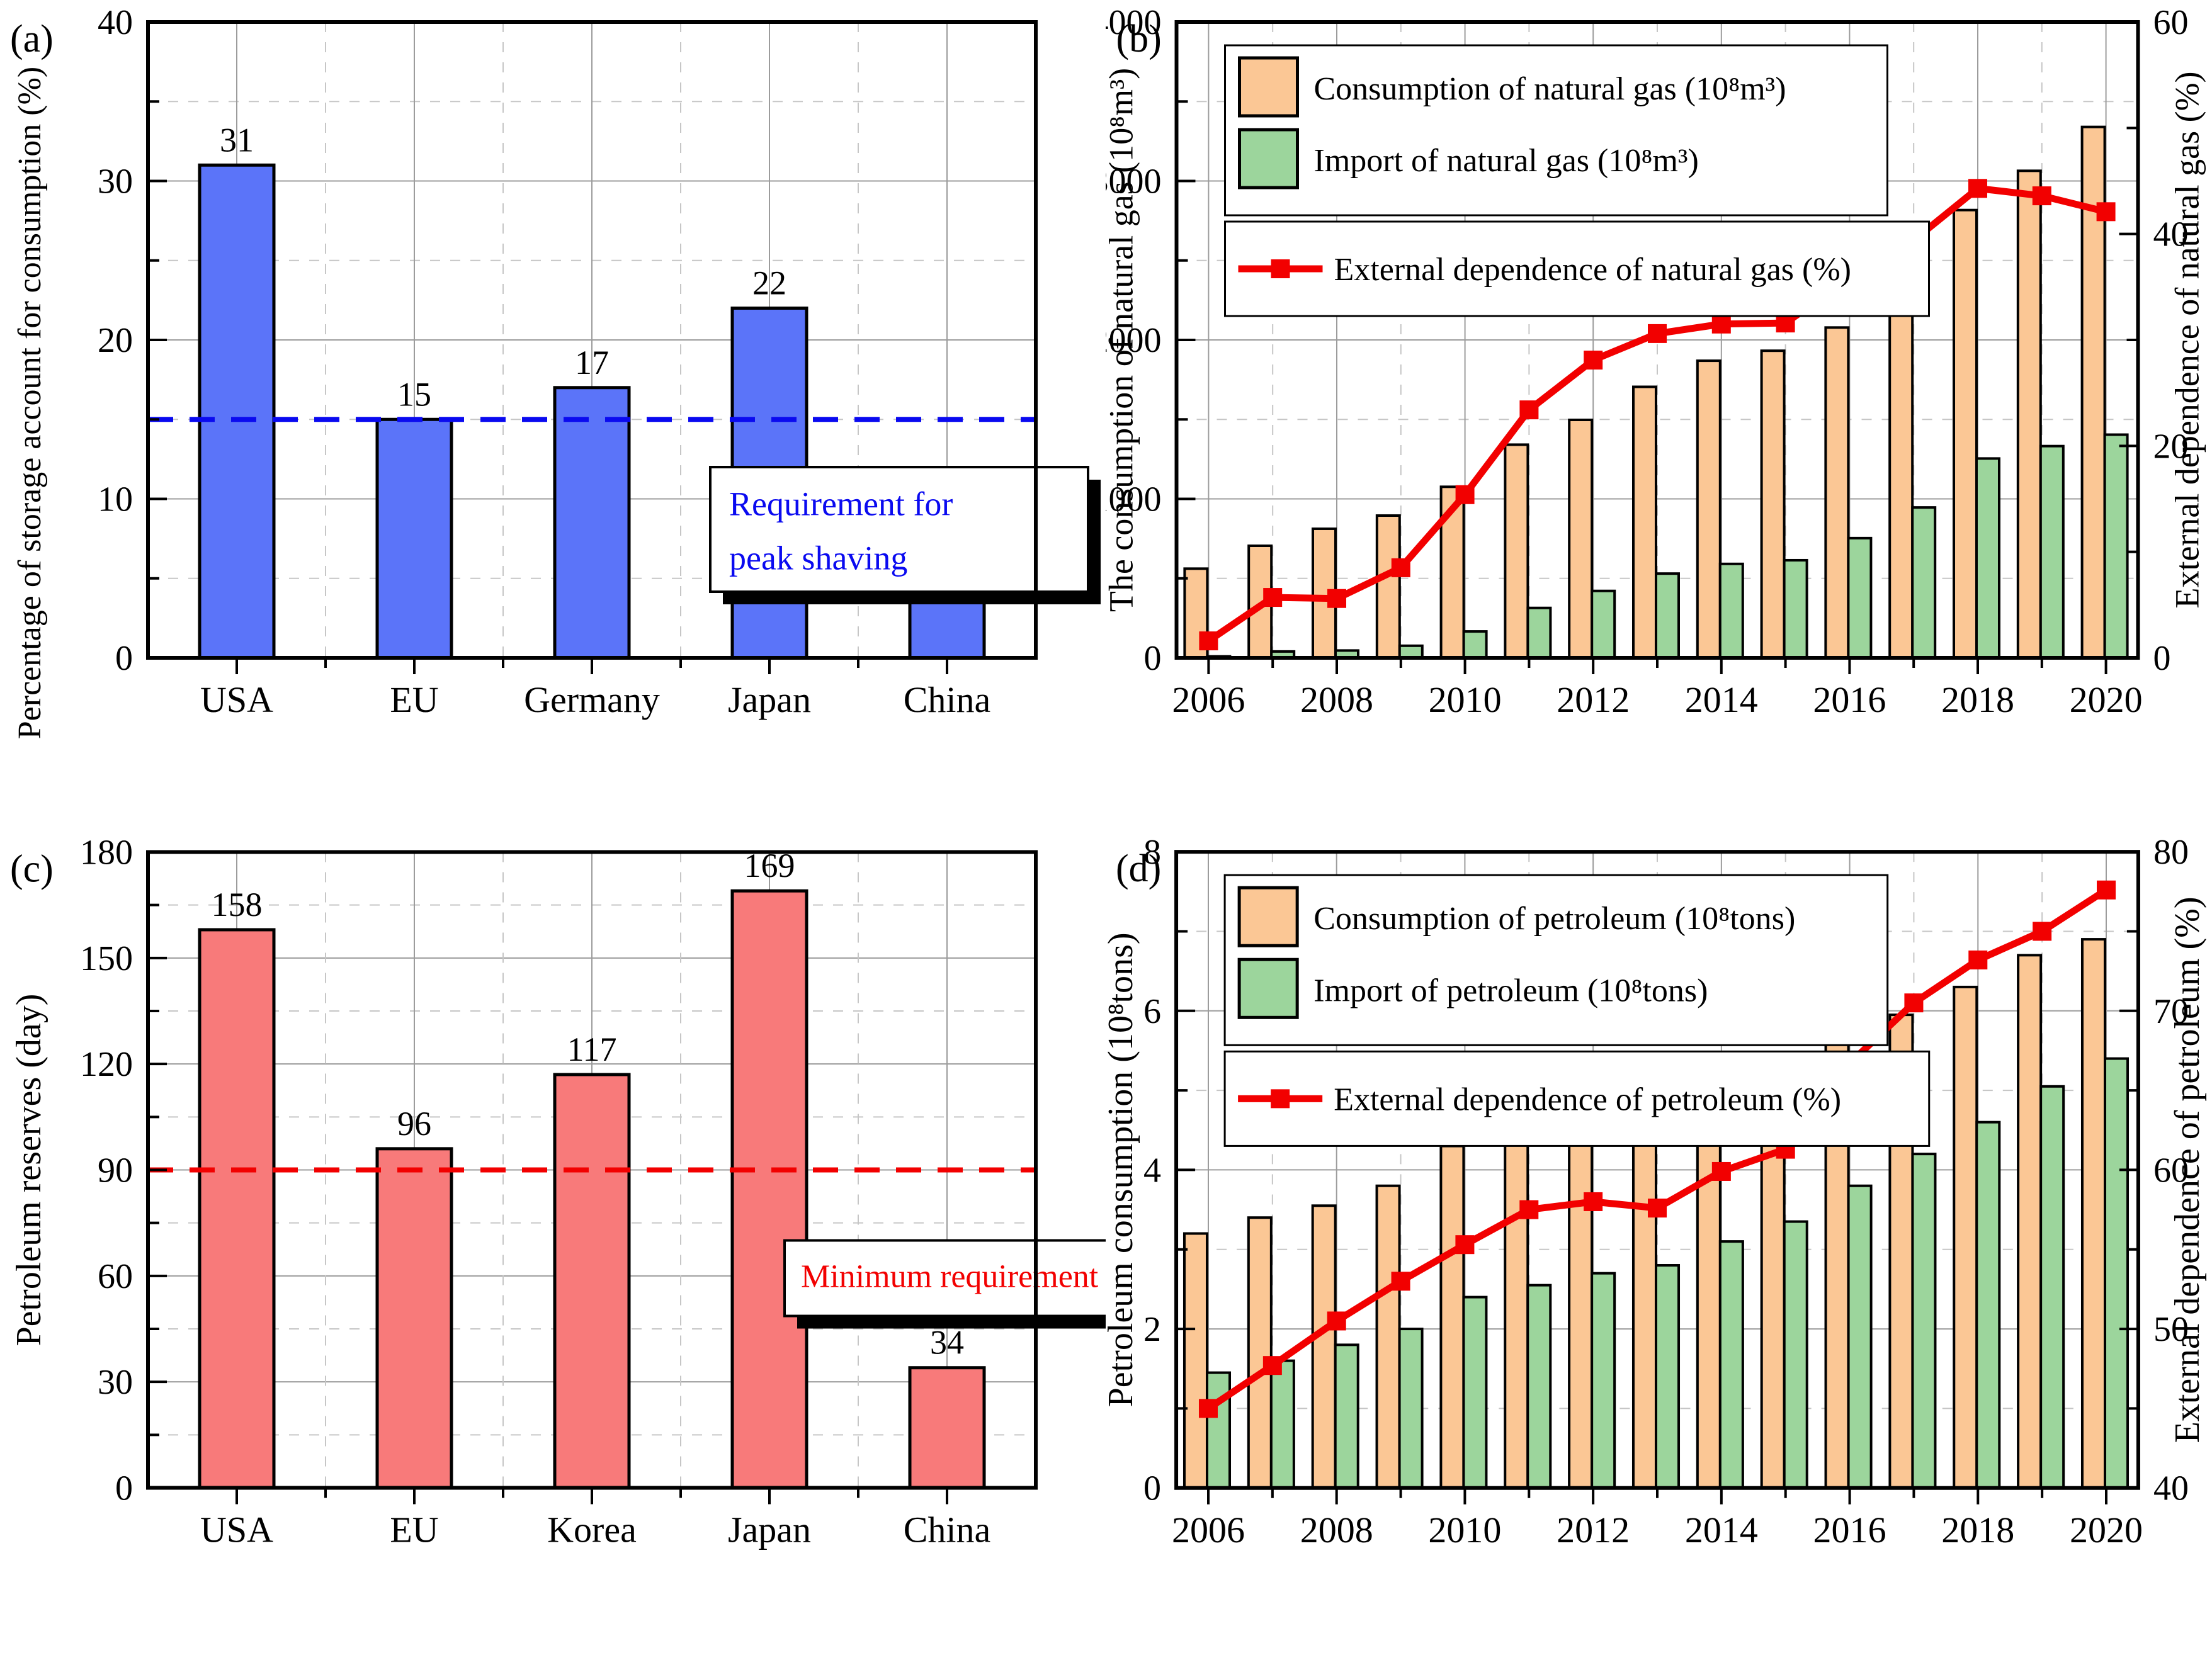  What do you see at coordinates (1849, 1530) in the screenshot?
I see `x-year-label: 2016` at bounding box center [1849, 1530].